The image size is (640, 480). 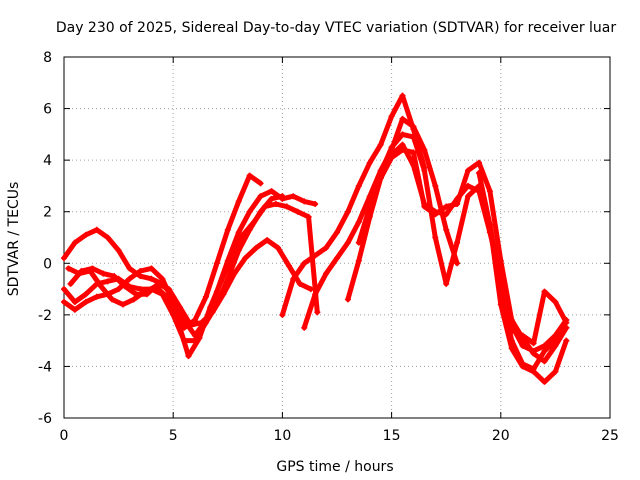 What do you see at coordinates (47, 161) in the screenshot?
I see `y-tick-label: 4` at bounding box center [47, 161].